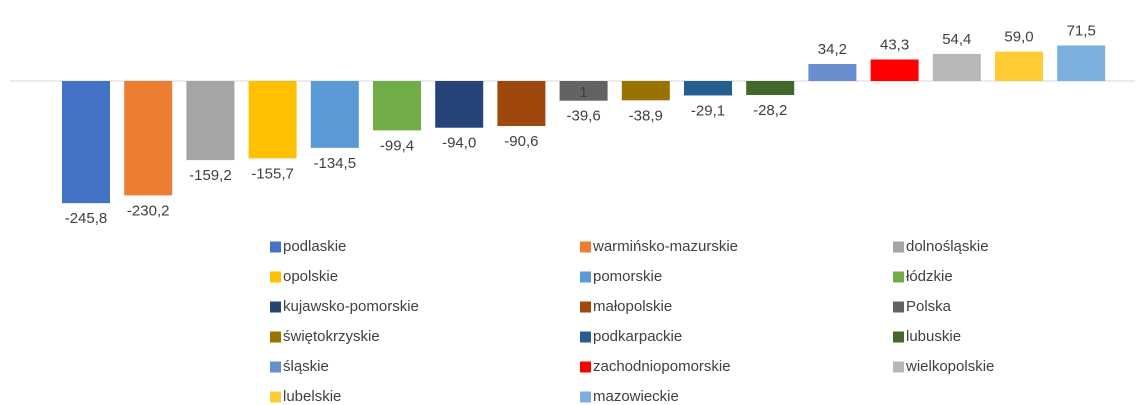 This screenshot has width=1146, height=405. Describe the element at coordinates (272, 173) in the screenshot. I see `data-label: -155,7` at that location.